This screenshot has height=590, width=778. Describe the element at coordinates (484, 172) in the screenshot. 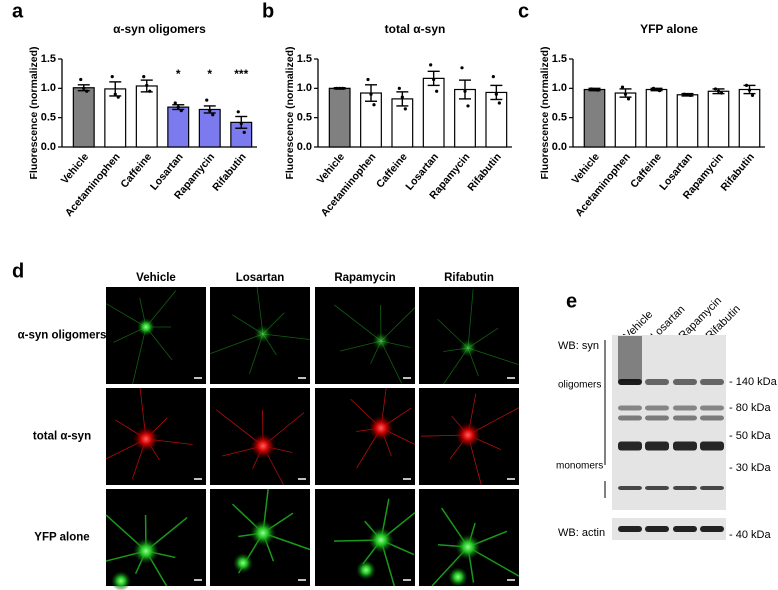

I see `x-tick-label: Rifabutin` at that location.